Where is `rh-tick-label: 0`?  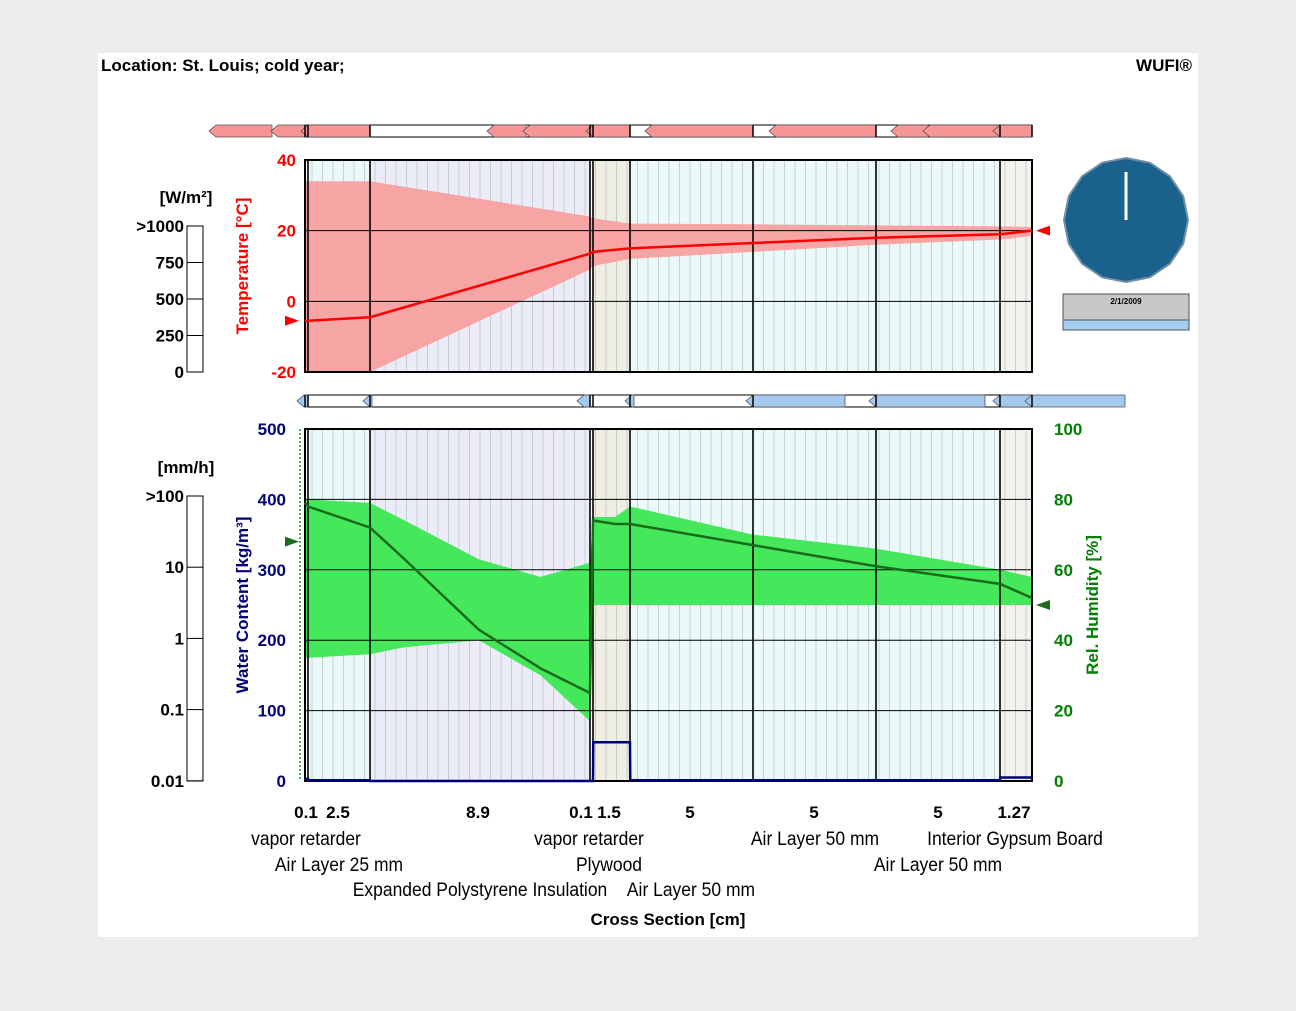 rh-tick-label: 0 is located at coordinates (1058, 781).